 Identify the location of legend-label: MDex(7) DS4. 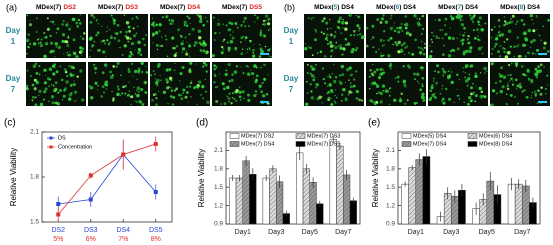
(257, 144).